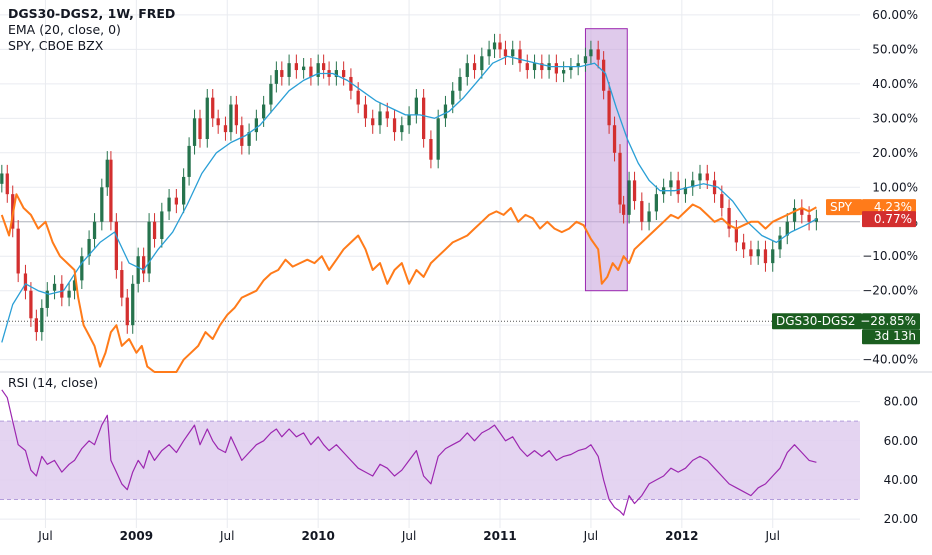 This screenshot has height=555, width=932. I want to click on spy-badge-label: SPY, so click(841, 207).